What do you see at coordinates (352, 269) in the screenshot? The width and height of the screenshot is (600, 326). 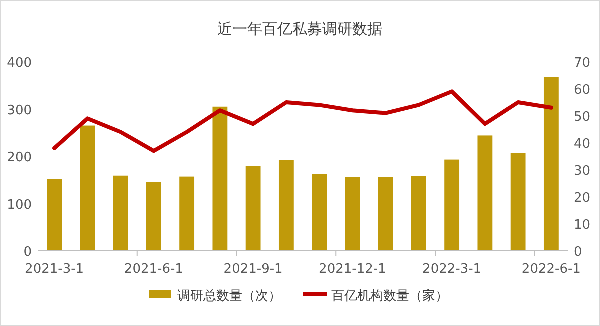 I see `x-tick-label: 2021-12-1` at bounding box center [352, 269].